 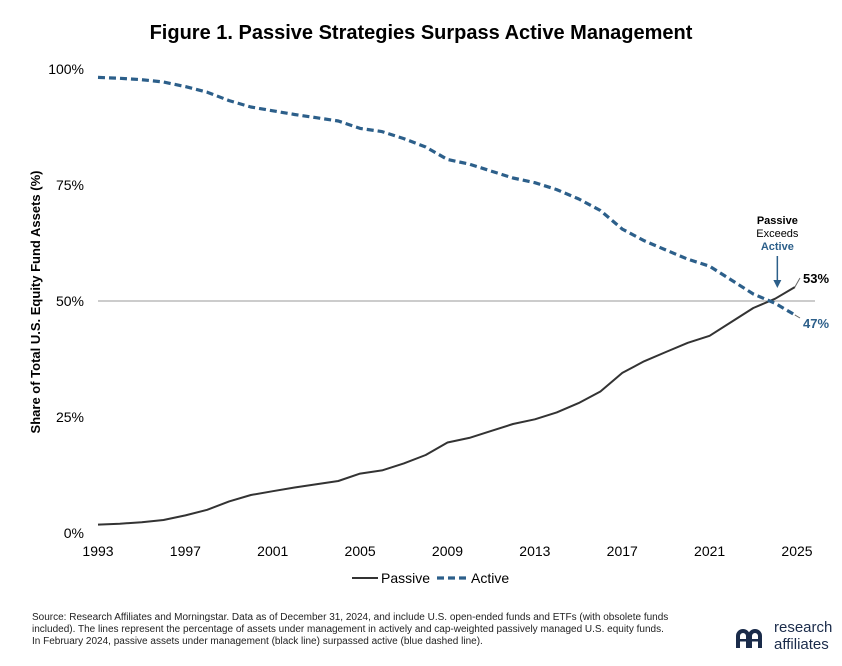 I want to click on research-affiliates-logo: research affiliates, so click(x=784, y=638).